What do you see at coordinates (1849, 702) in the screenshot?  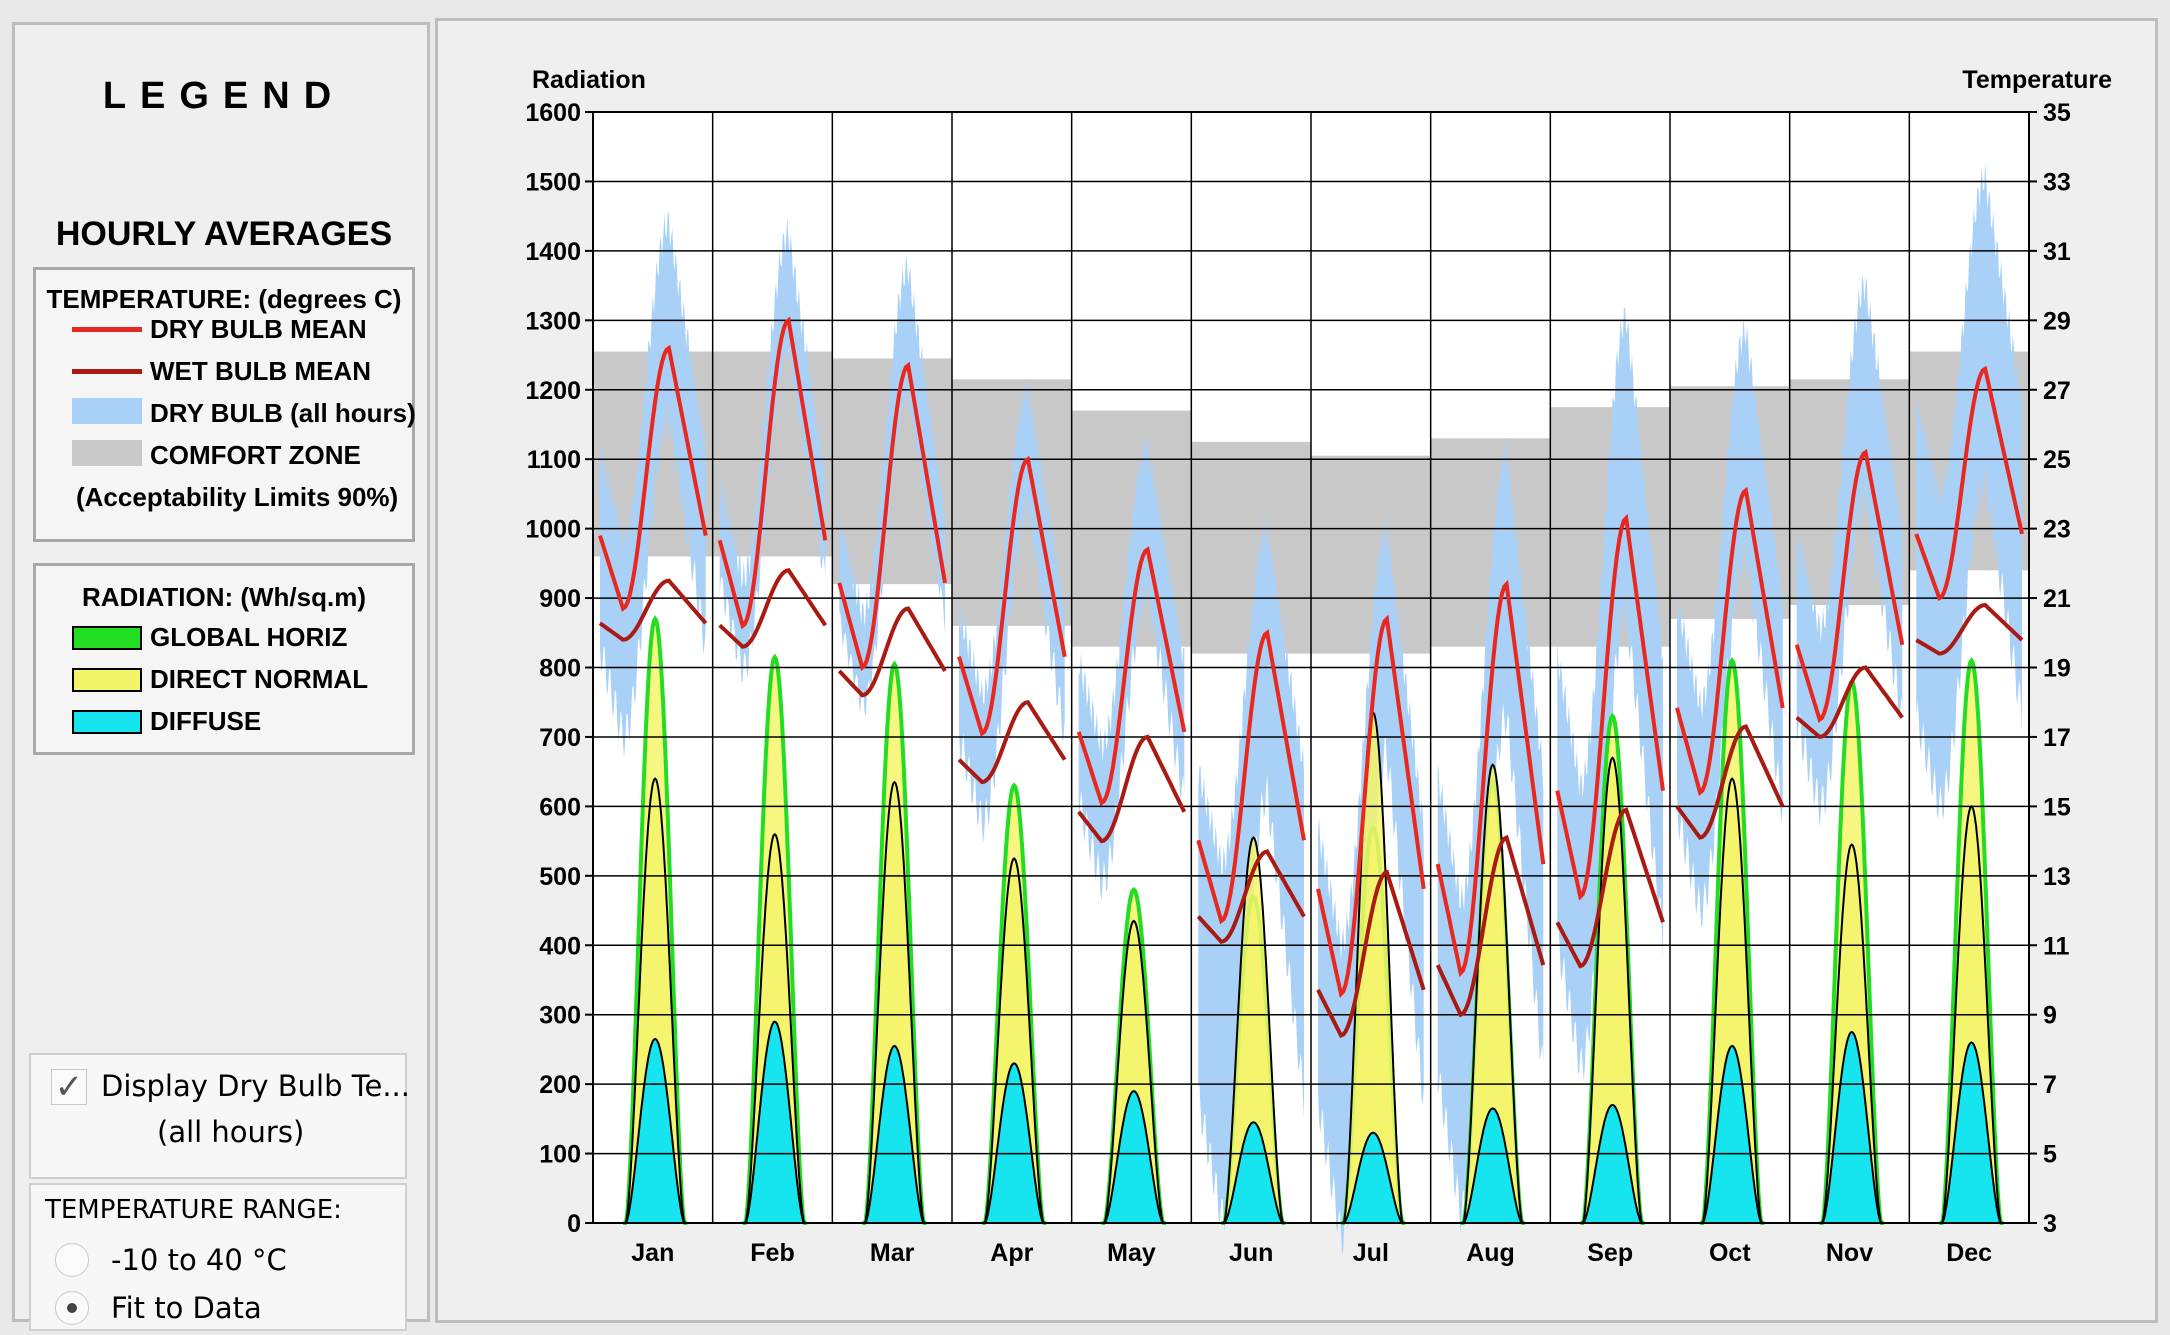 I see `wet-bulb-mean-line-nov` at bounding box center [1849, 702].